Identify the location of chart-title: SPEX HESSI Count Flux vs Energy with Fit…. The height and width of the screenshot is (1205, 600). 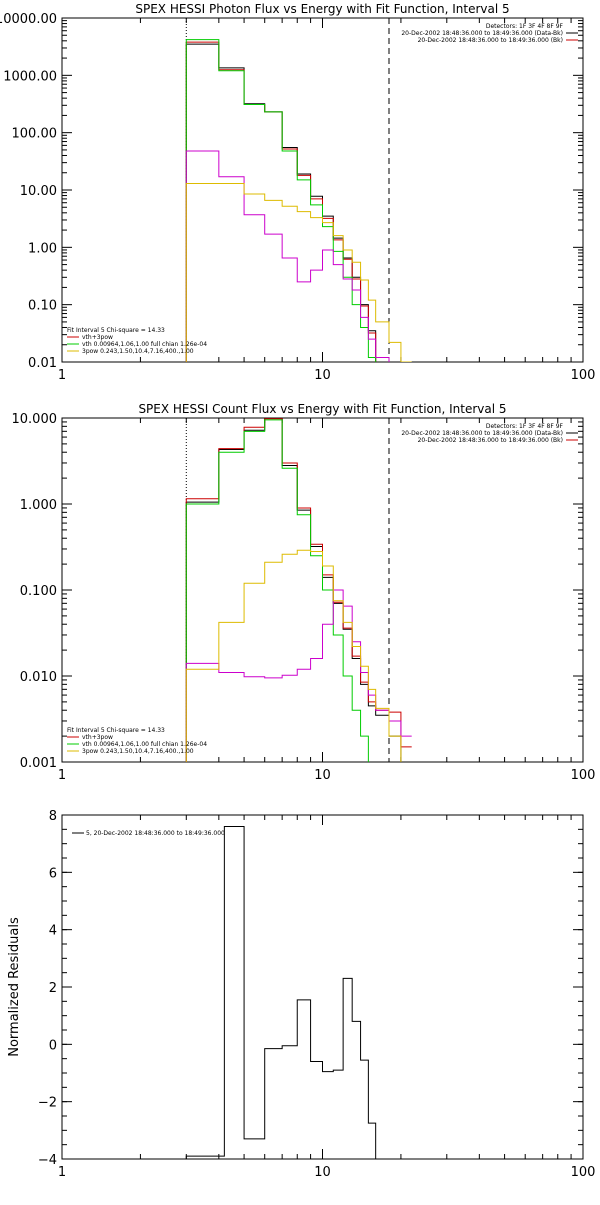
(322, 409).